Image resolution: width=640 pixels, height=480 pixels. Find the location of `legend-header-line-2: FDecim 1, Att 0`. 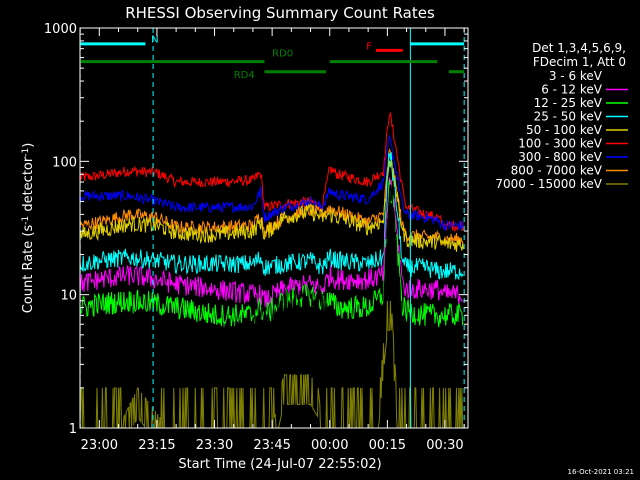

legend-header-line-2: FDecim 1, Att 0 is located at coordinates (579, 62).